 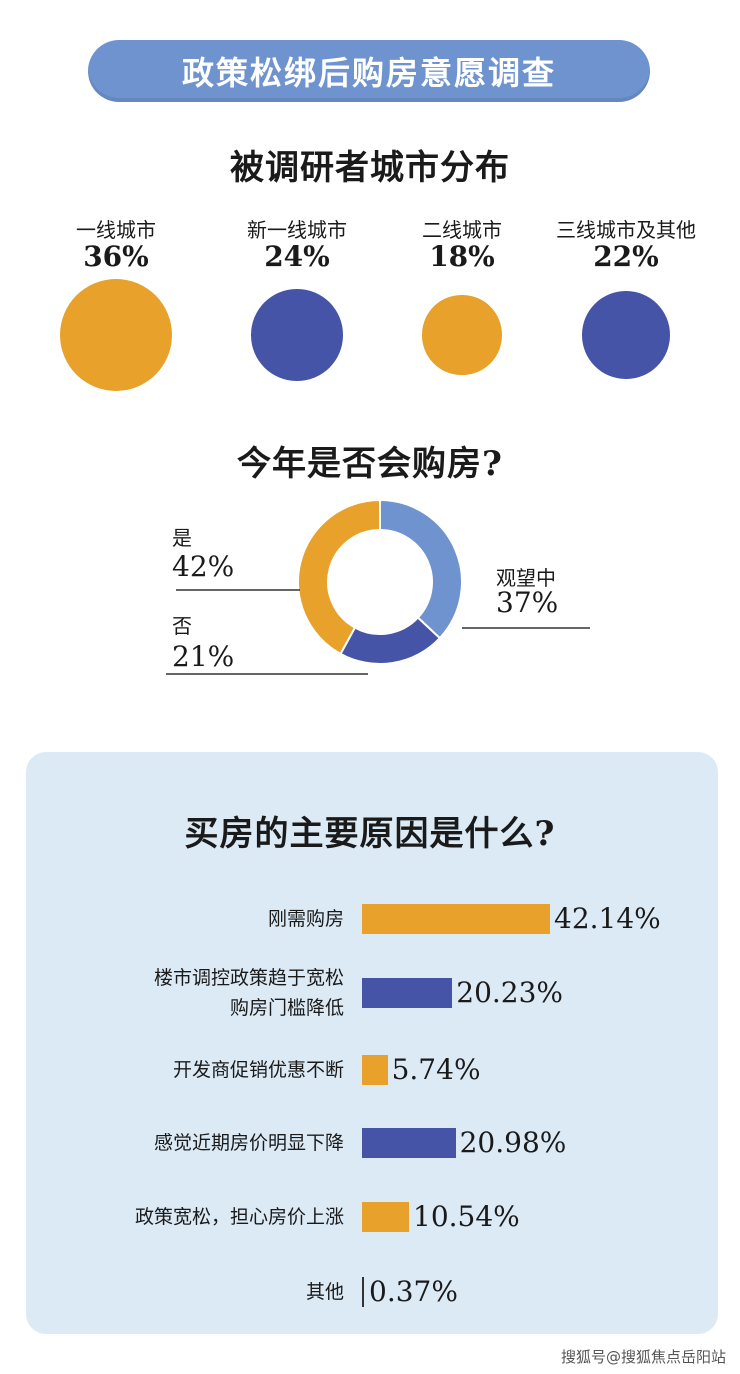 I want to click on bar-label-line: 其他, so click(x=324, y=1292).